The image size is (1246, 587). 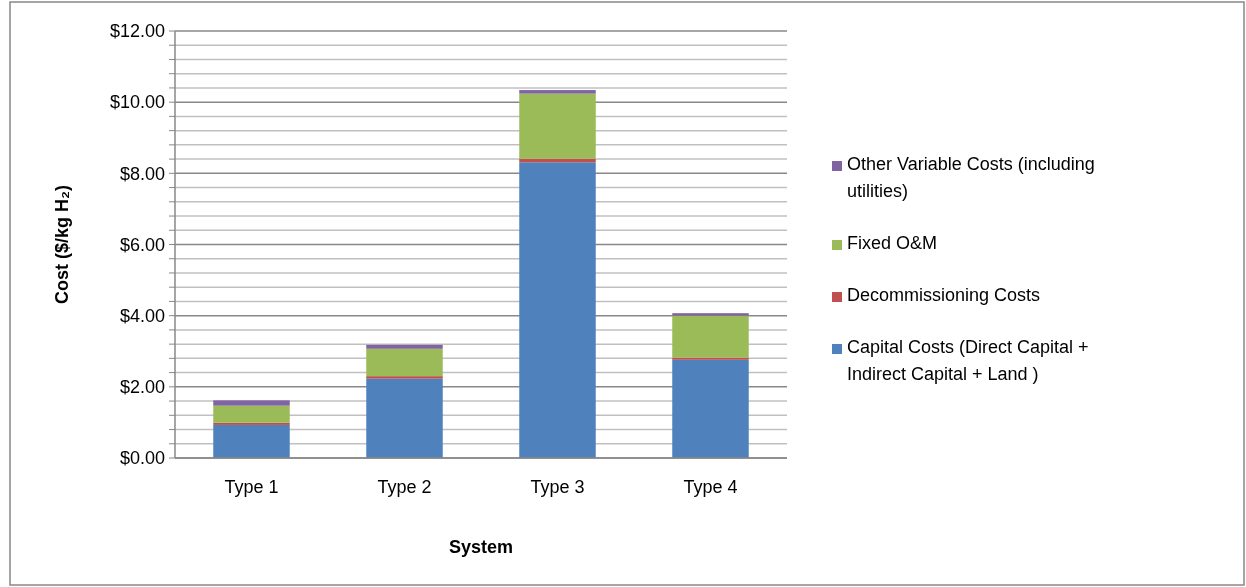 What do you see at coordinates (892, 243) in the screenshot?
I see `legend-label: Fixed O&M` at bounding box center [892, 243].